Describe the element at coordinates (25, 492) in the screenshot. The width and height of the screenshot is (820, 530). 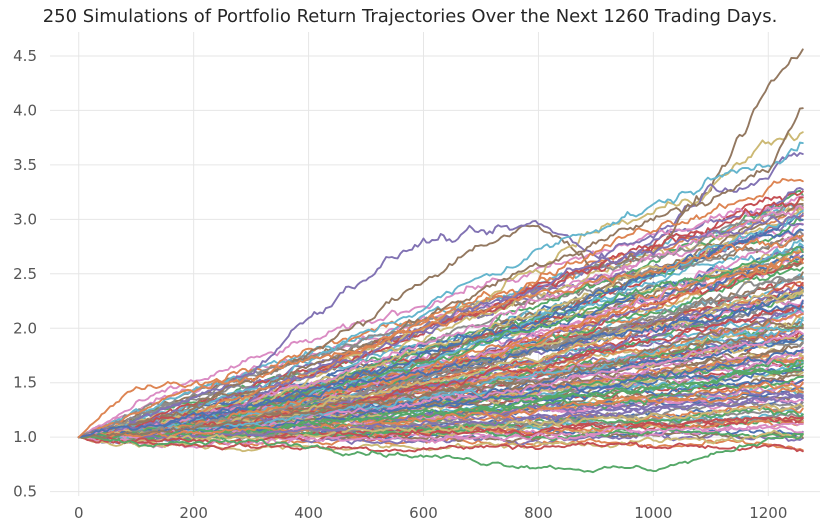
I see `y-tick-label: 0.5` at that location.